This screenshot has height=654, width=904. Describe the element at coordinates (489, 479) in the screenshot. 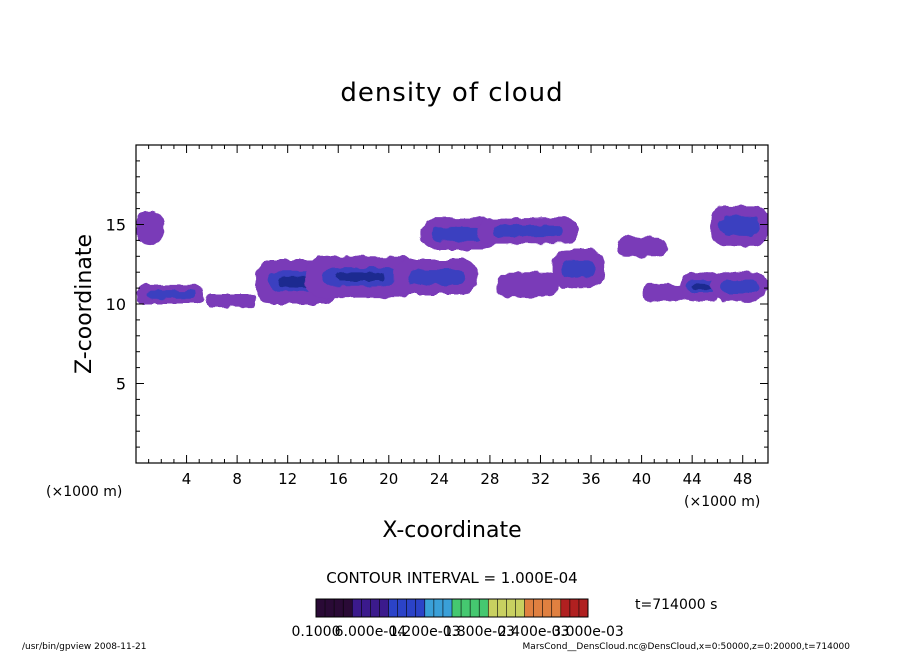

I see `x-tick-label: 28` at that location.